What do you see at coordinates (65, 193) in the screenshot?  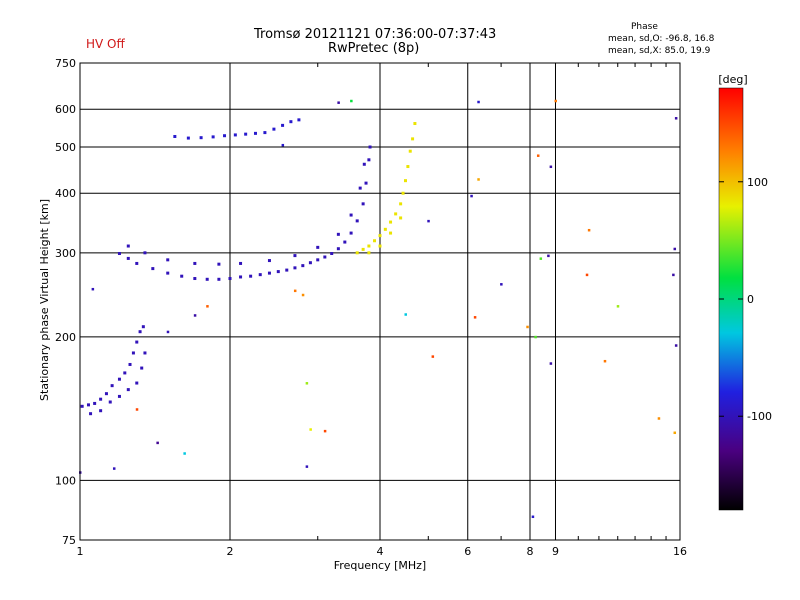 I see `y-tick-label: 400` at bounding box center [65, 193].